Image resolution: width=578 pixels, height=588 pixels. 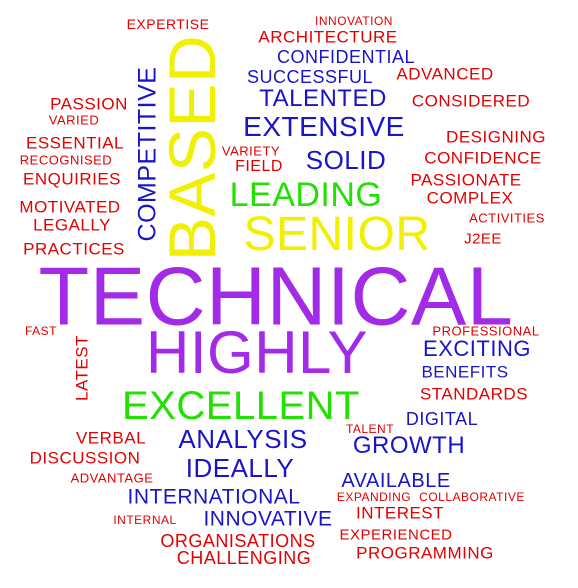 What do you see at coordinates (471, 101) in the screenshot?
I see `word-considered: CONSIDERED` at bounding box center [471, 101].